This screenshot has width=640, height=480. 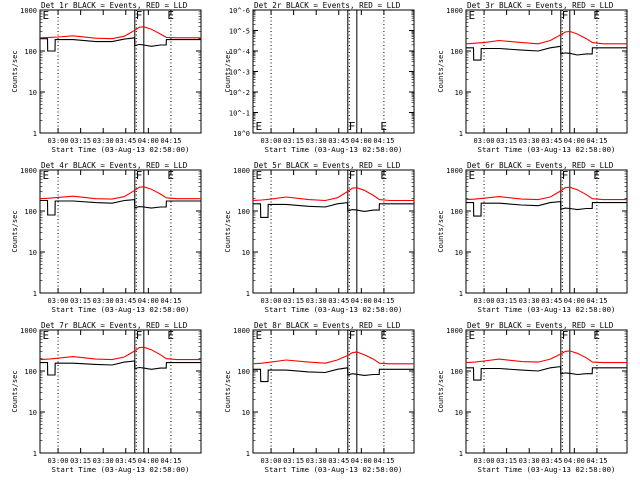 I want to click on y-tick-label: 10^-3, so click(x=239, y=73).